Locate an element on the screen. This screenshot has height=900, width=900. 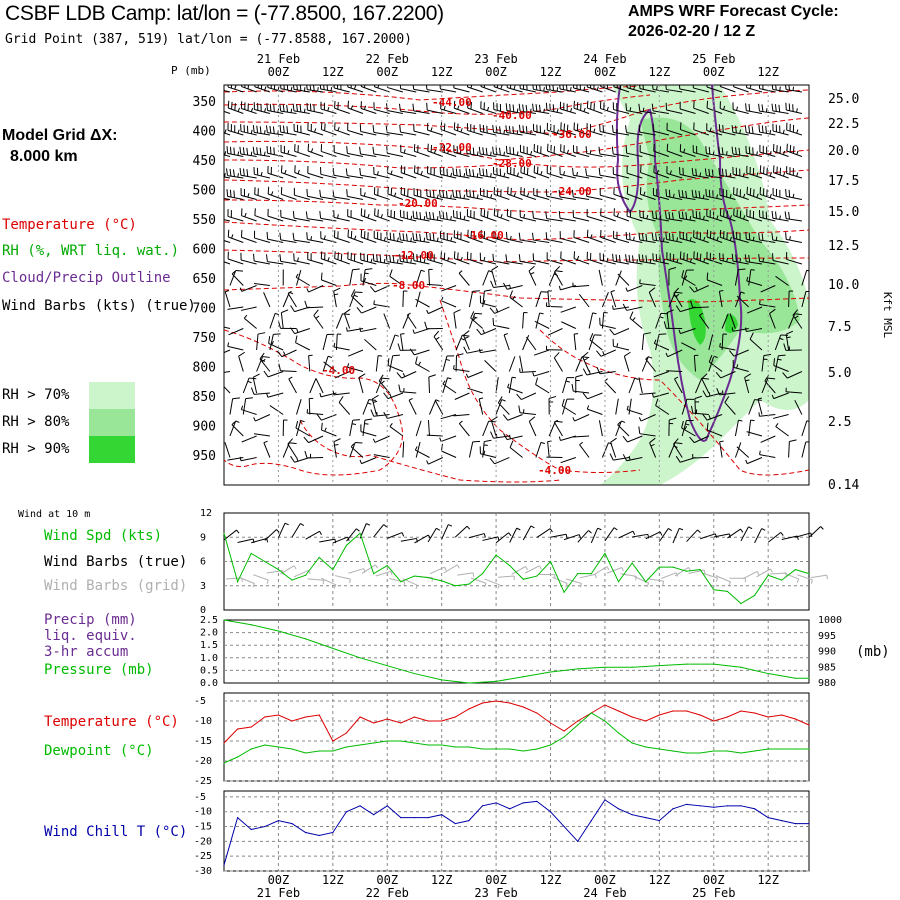
legend-rh90-swatch is located at coordinates (112, 449).